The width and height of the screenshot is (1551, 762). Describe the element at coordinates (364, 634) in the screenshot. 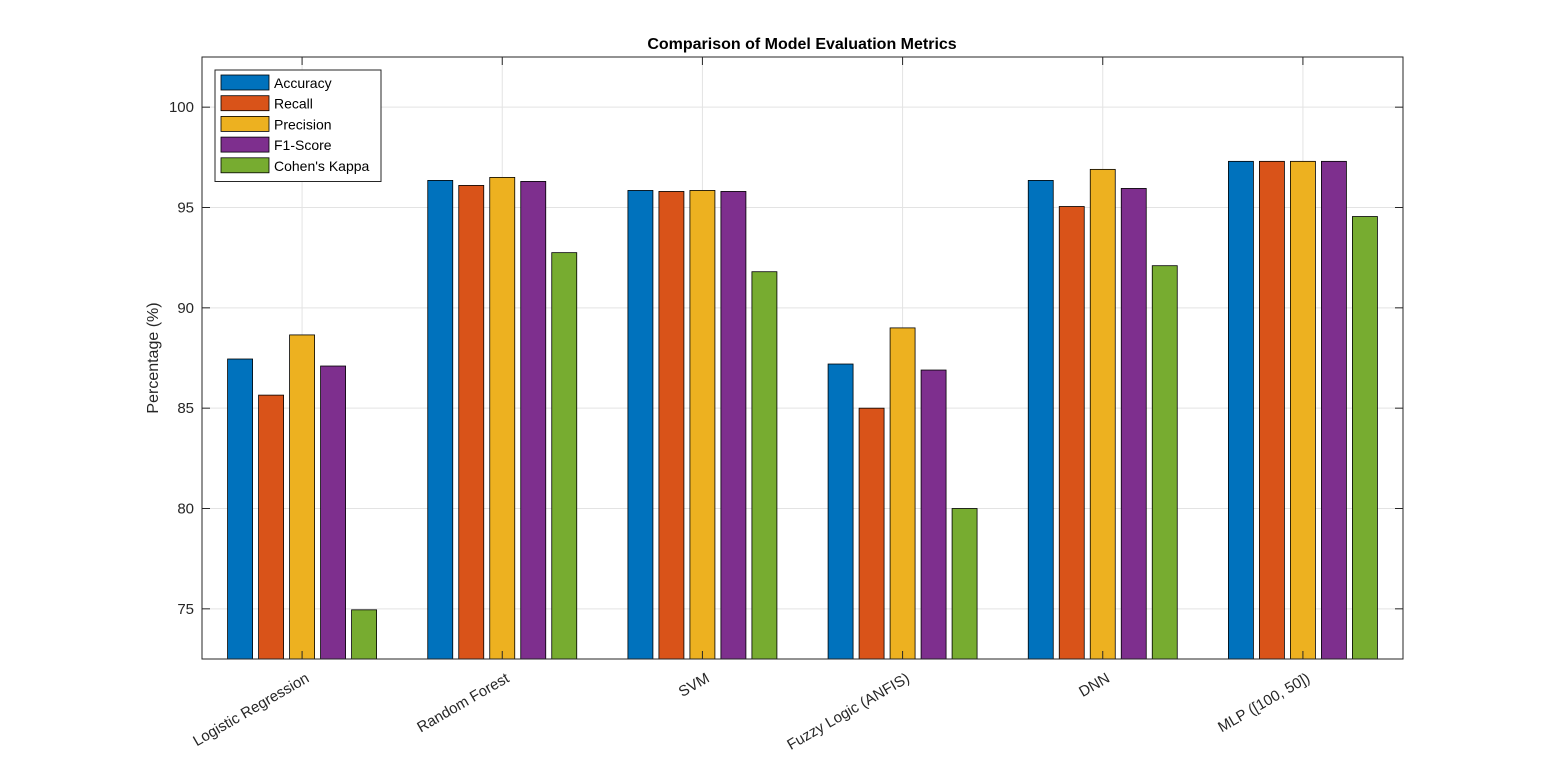

I see `bar-cohen-s-kappa-logistic-regression` at that location.